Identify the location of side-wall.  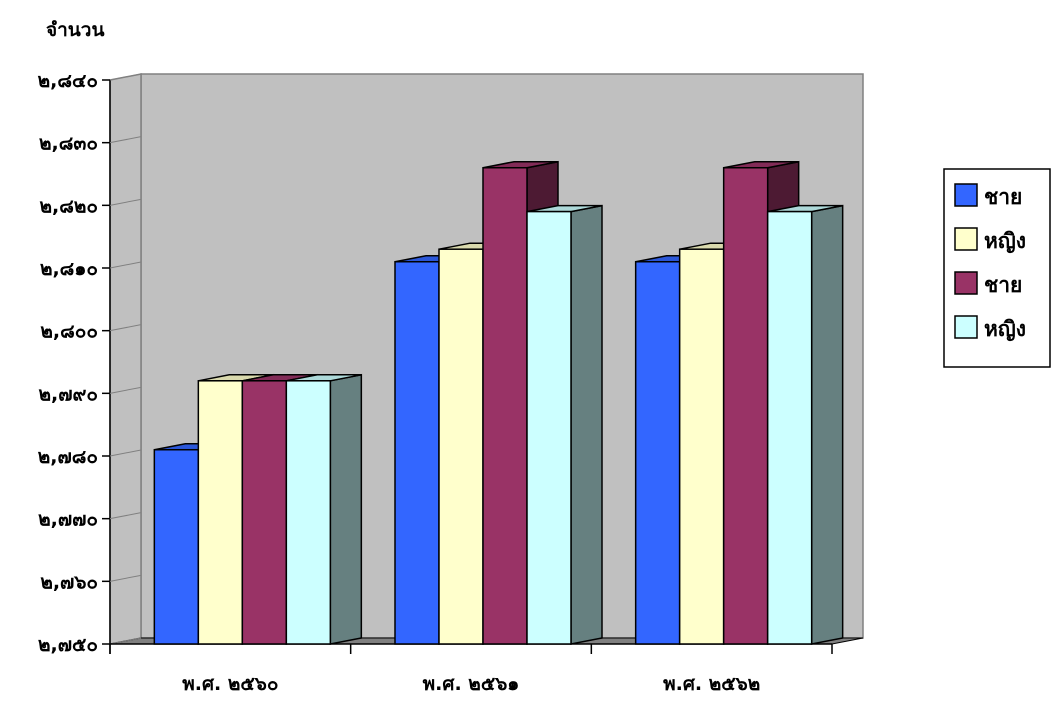
(125, 359).